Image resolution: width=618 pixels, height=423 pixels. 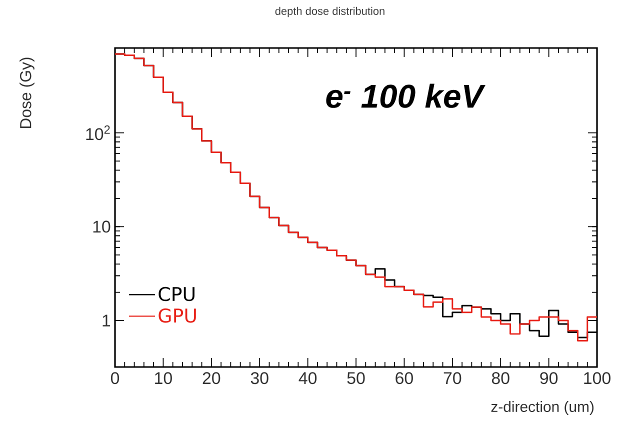 What do you see at coordinates (98, 132) in the screenshot?
I see `y-tick-label: 10$^{2}$` at bounding box center [98, 132].